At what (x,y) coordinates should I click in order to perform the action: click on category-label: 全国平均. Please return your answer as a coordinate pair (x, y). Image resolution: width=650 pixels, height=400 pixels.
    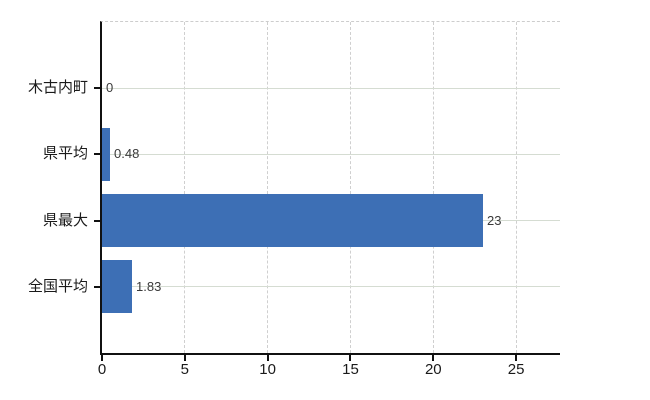
    Looking at the image, I should click on (57, 286).